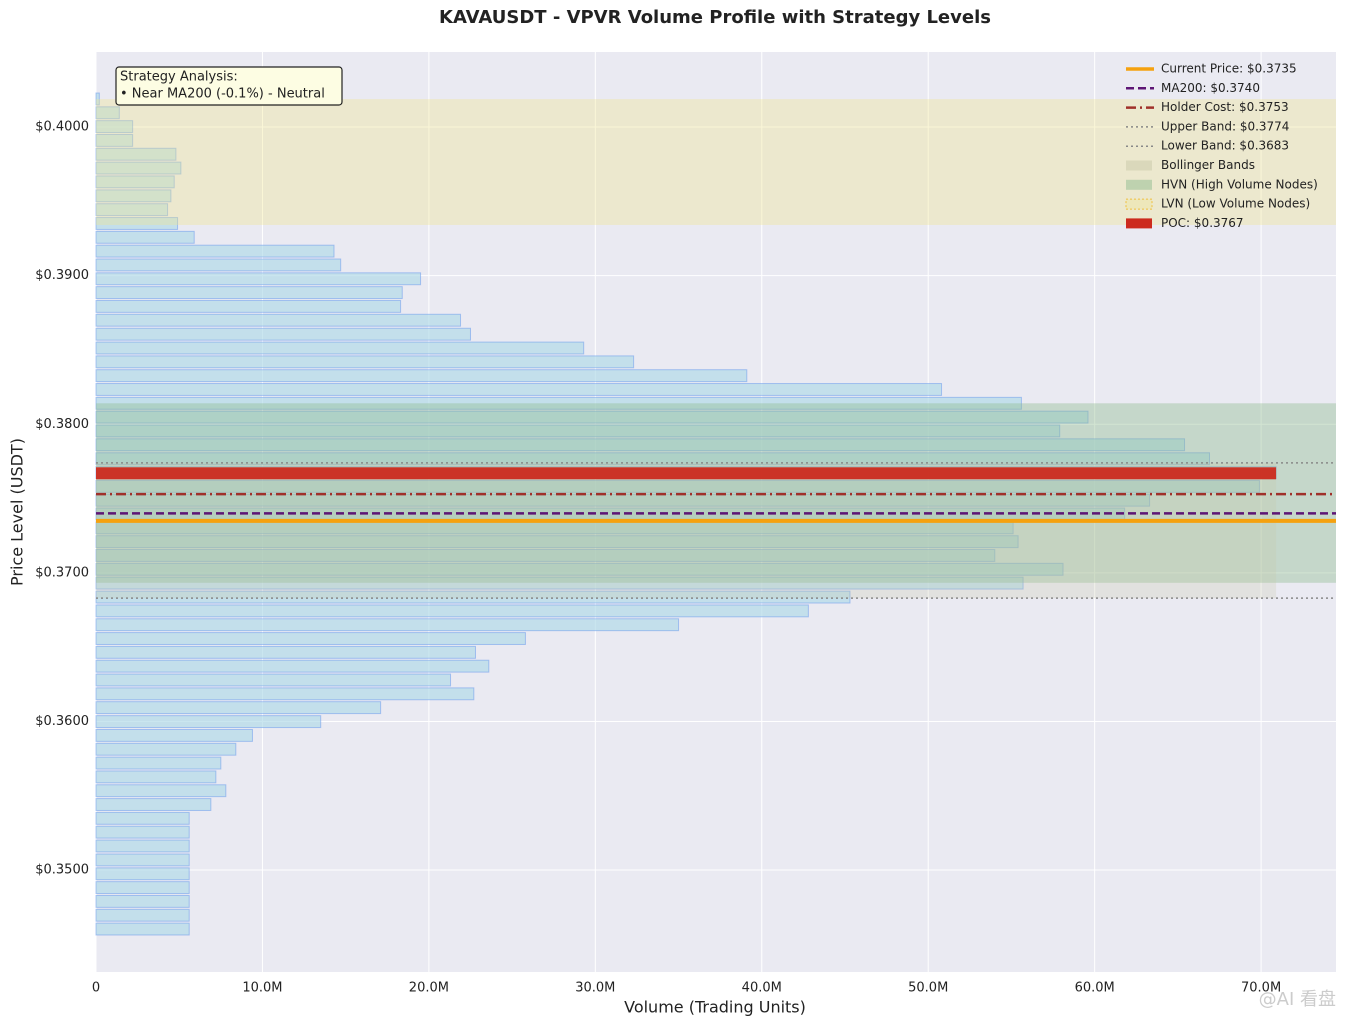  What do you see at coordinates (222, 94) in the screenshot?
I see `annotation-text: • Near MA200 (-0.1%) - Neutral` at bounding box center [222, 94].